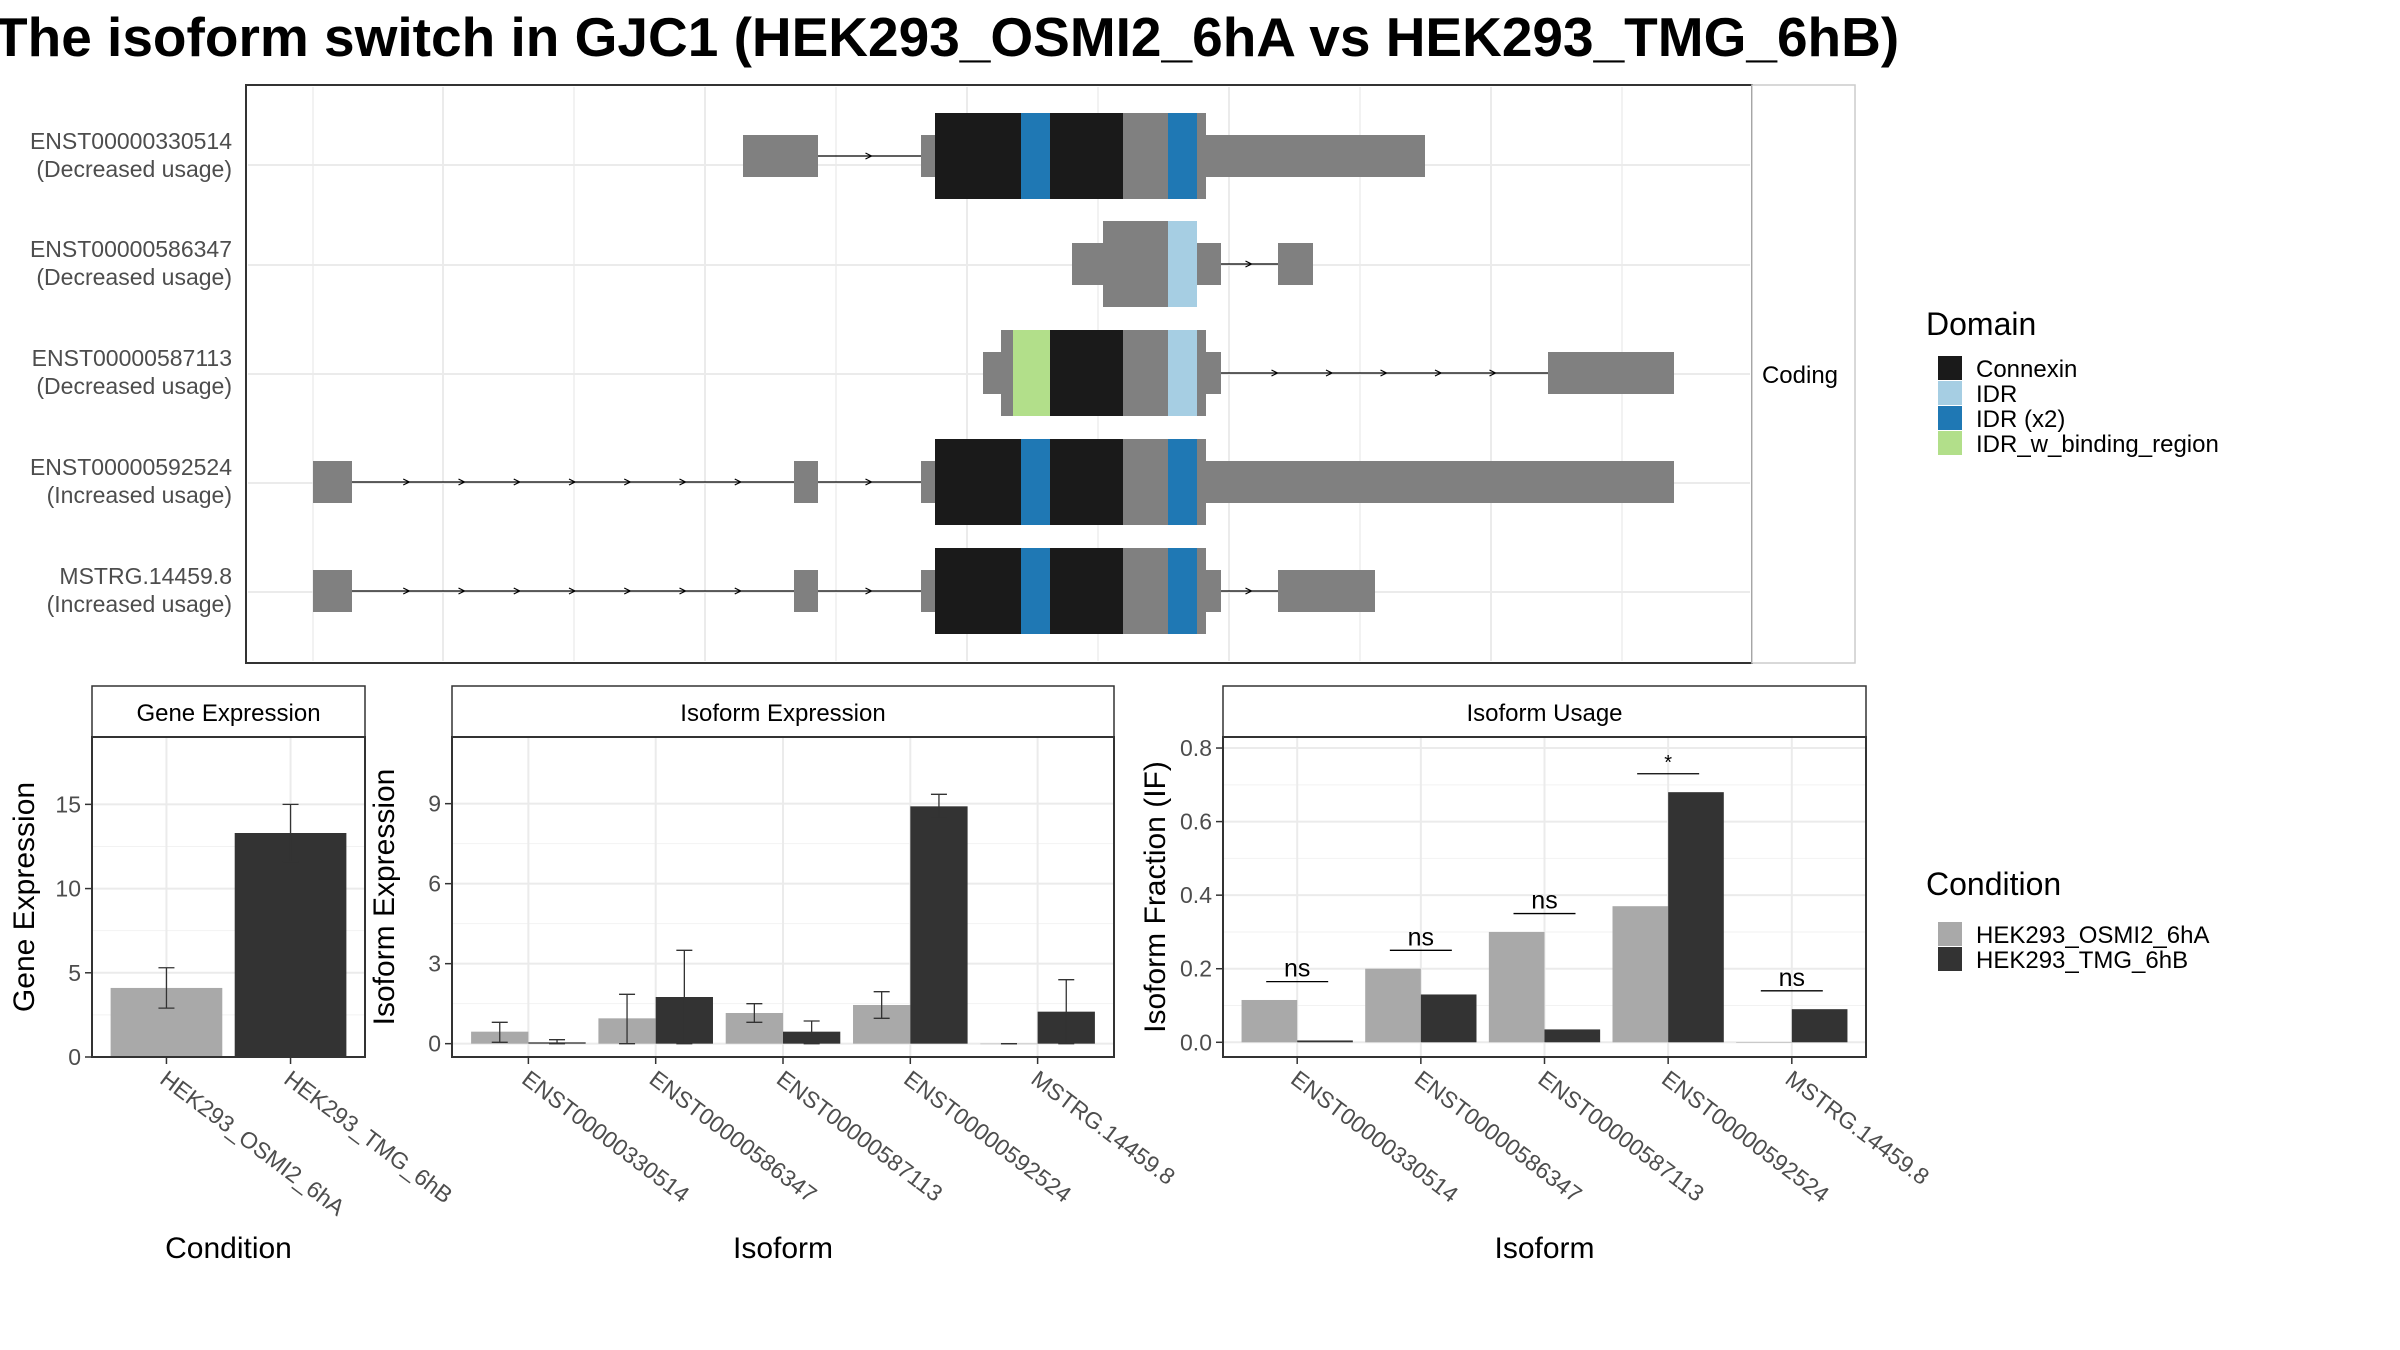 The height and width of the screenshot is (1350, 2400). What do you see at coordinates (2097, 444) in the screenshot?
I see `domain-legend-label: IDR_w_binding_region` at bounding box center [2097, 444].